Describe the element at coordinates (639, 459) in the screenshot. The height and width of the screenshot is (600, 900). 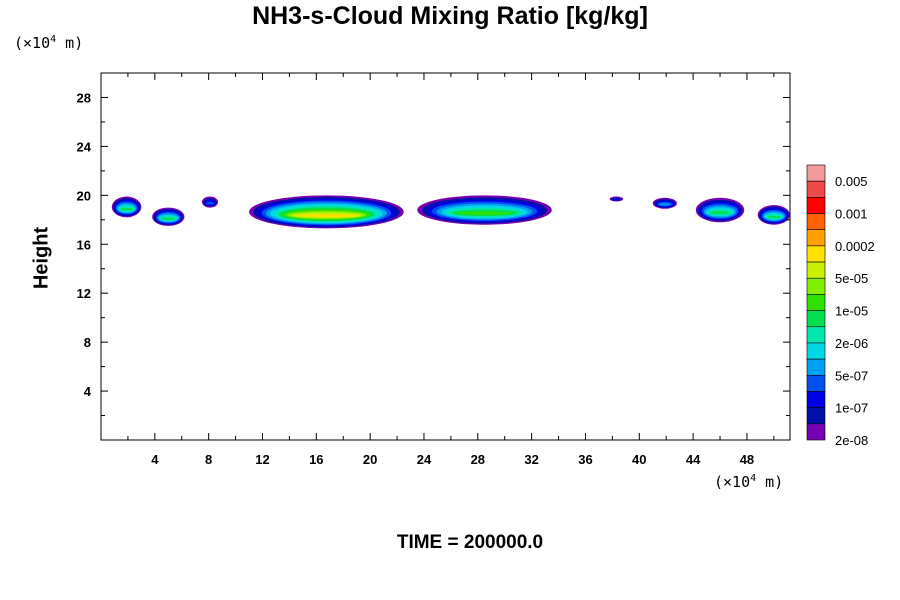
I see `x-tick-label: 40` at that location.